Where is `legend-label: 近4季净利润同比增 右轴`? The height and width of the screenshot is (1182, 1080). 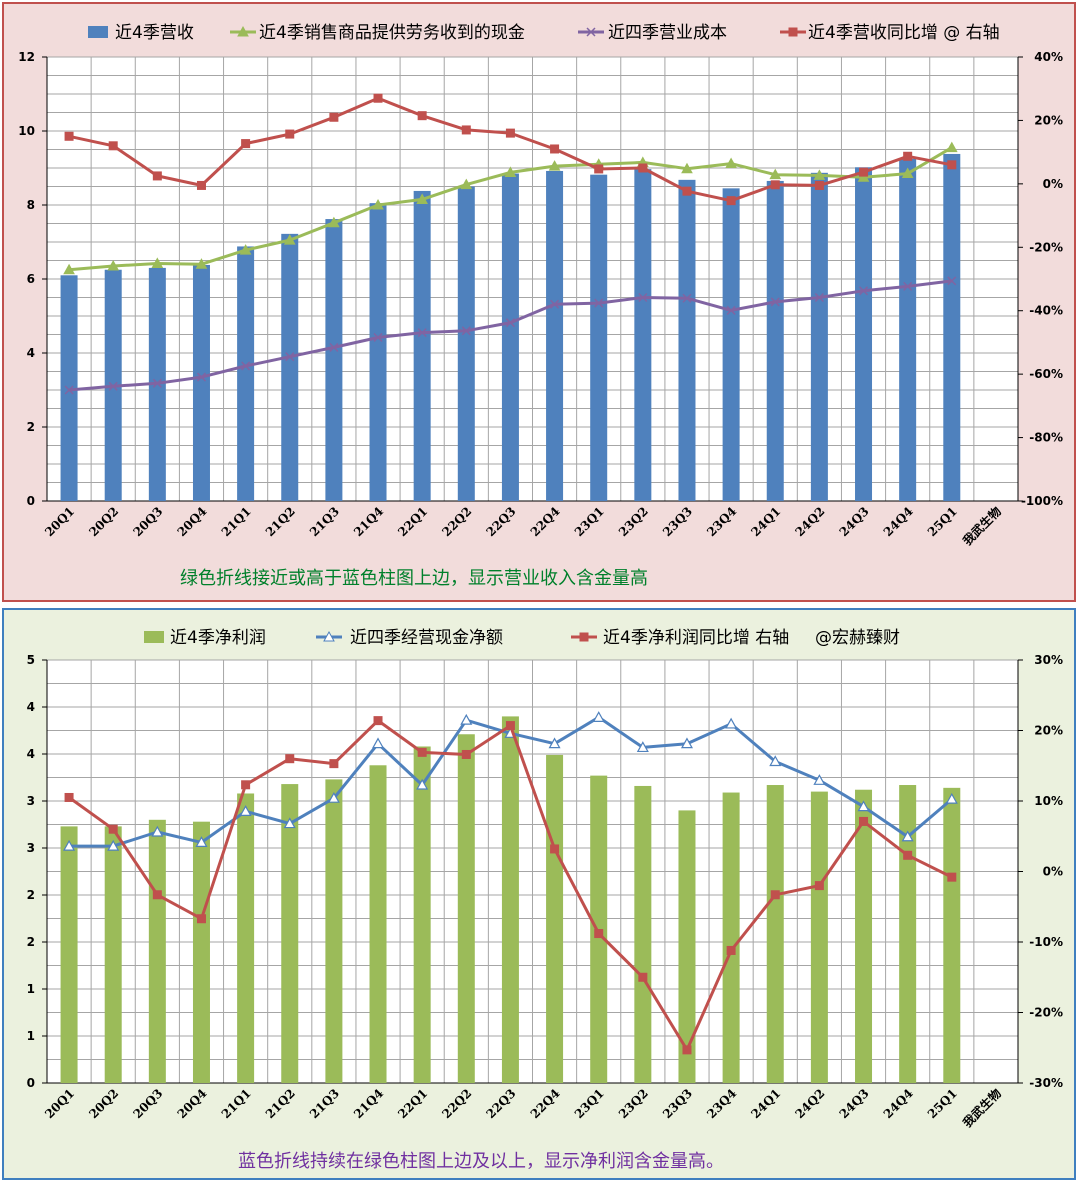
legend-label: 近4季净利润同比增 右轴 is located at coordinates (696, 638).